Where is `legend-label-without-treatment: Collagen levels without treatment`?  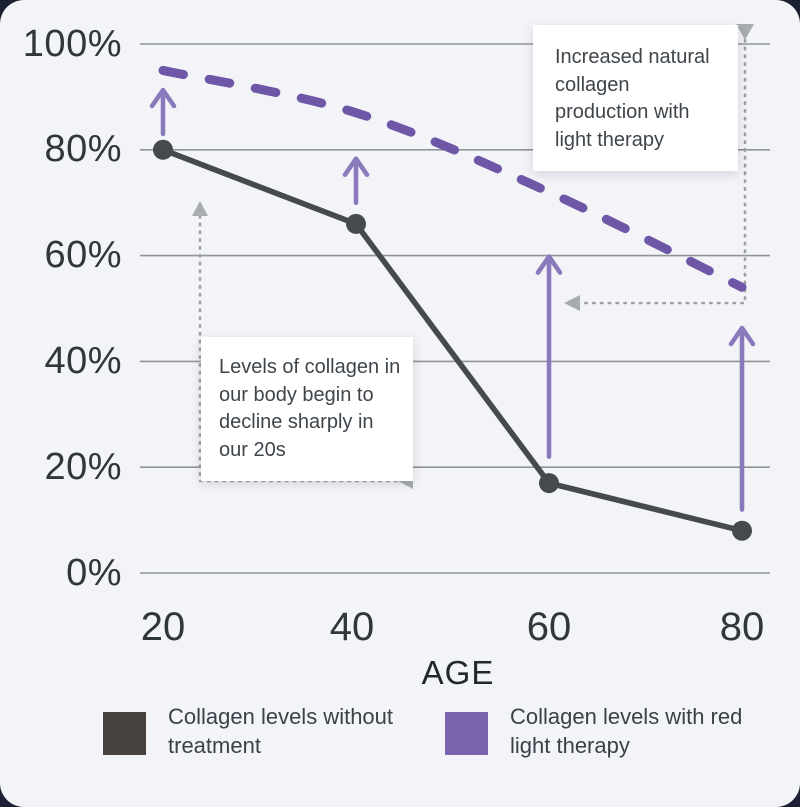 legend-label-without-treatment: Collagen levels without treatment is located at coordinates (281, 731).